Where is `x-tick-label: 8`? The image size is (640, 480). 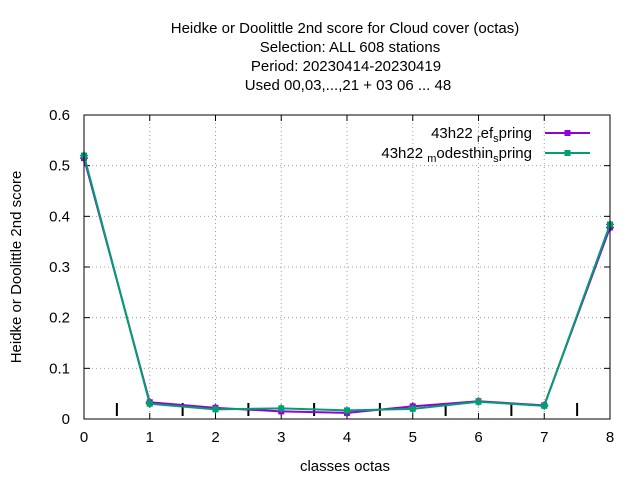
x-tick-label: 8 is located at coordinates (610, 437).